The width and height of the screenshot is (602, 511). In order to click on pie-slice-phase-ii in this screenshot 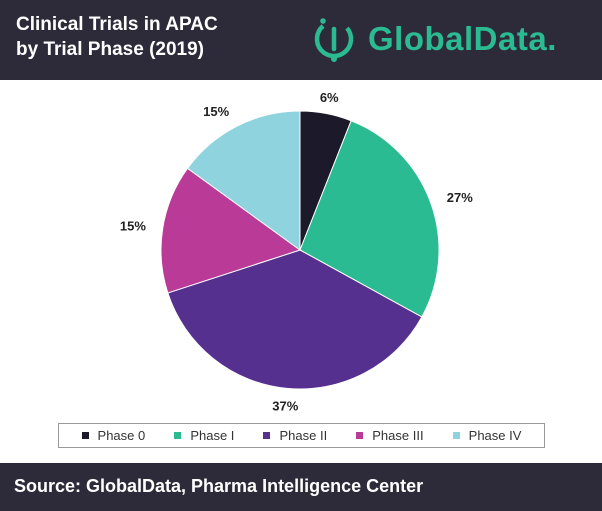, I will do `click(295, 319)`.